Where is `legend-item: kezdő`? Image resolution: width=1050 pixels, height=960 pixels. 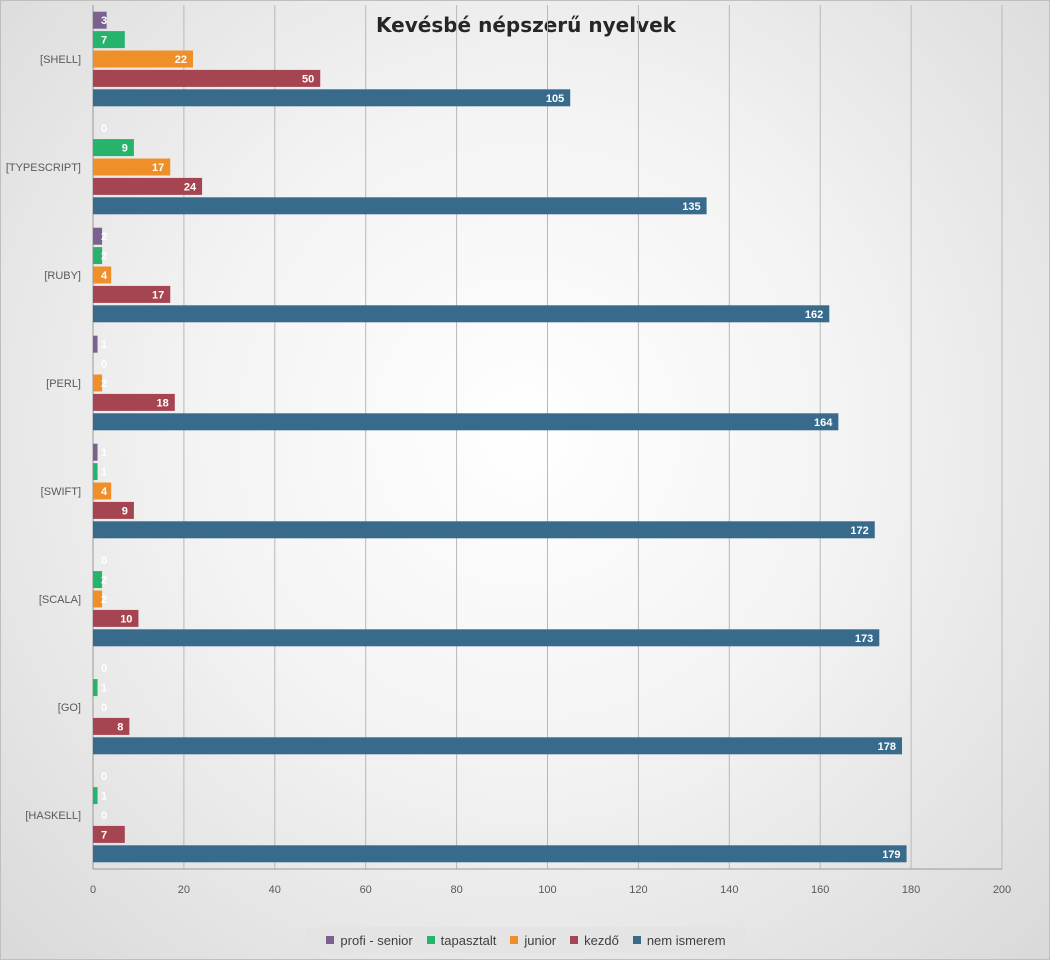
legend-item: kezdő is located at coordinates (594, 940).